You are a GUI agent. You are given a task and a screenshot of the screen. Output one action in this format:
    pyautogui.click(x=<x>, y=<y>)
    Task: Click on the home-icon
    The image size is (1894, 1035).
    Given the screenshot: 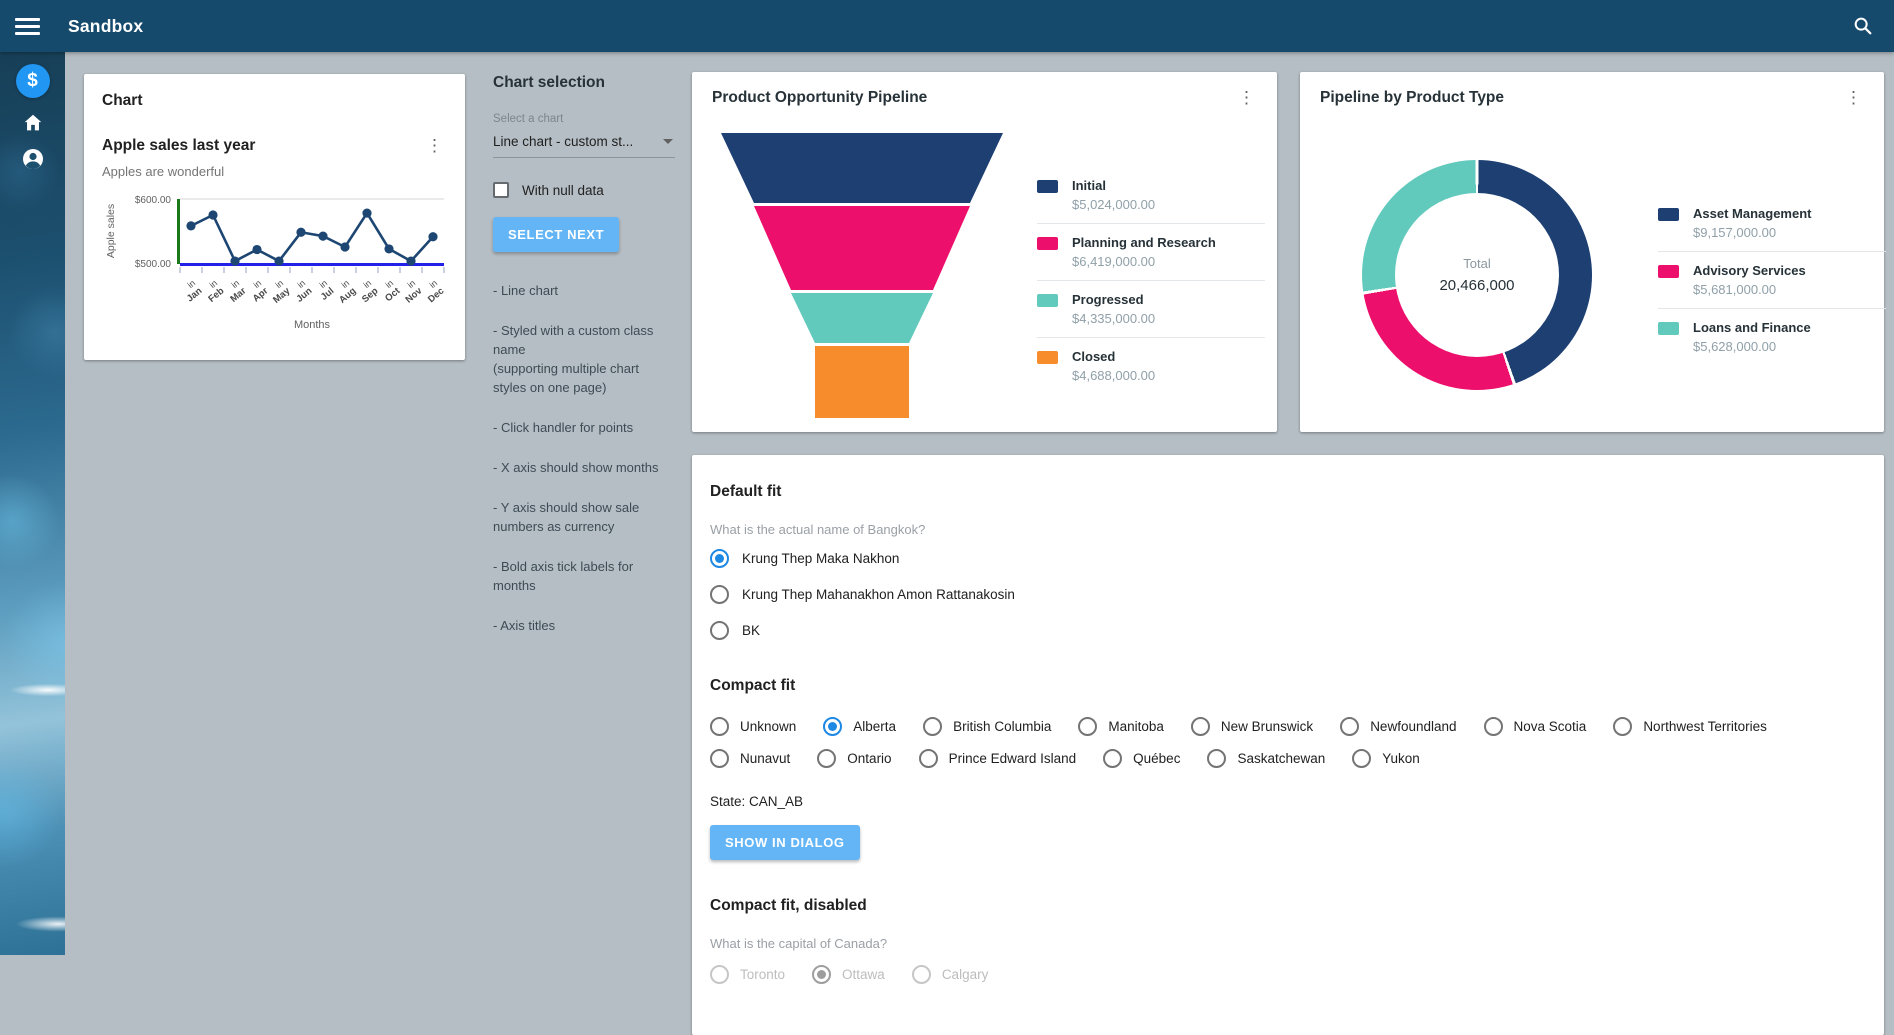 What is the action you would take?
    pyautogui.click(x=33, y=123)
    